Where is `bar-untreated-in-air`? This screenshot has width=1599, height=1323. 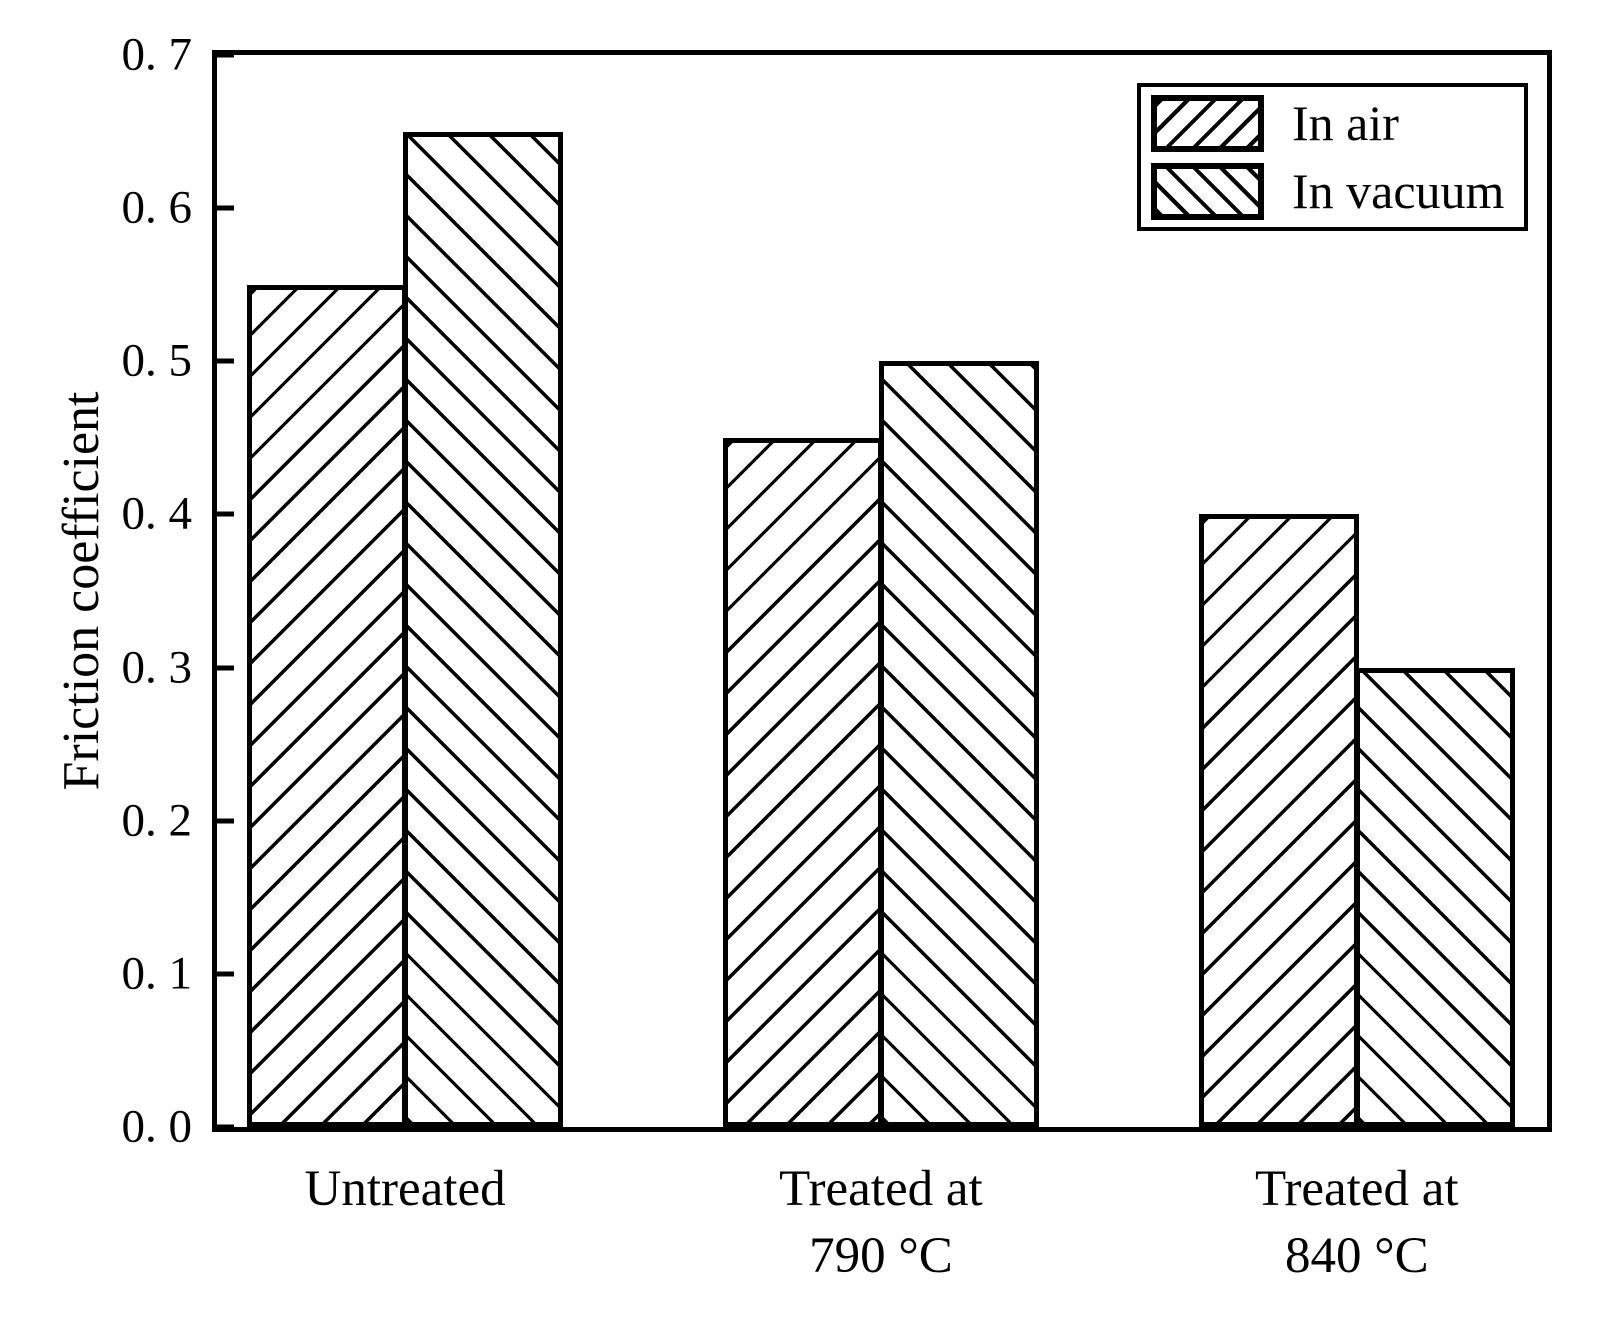
bar-untreated-in-air is located at coordinates (327, 705).